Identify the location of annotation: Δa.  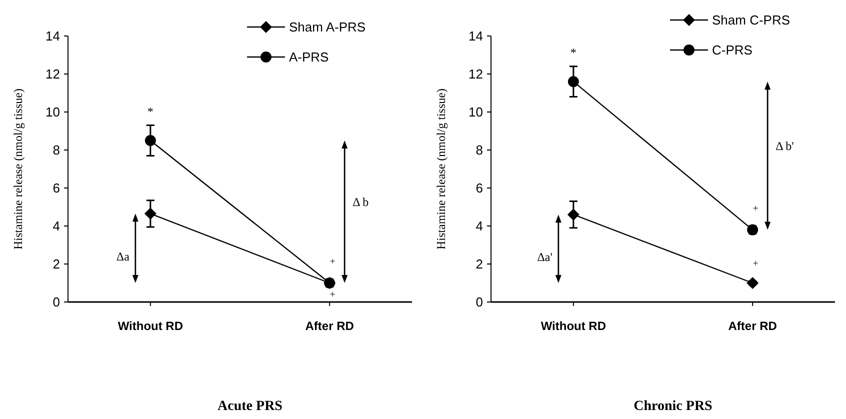
(123, 257).